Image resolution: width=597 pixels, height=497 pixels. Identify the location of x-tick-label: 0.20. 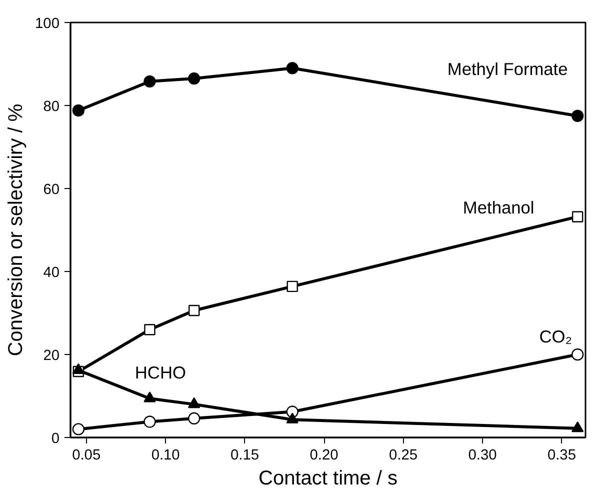
(324, 456).